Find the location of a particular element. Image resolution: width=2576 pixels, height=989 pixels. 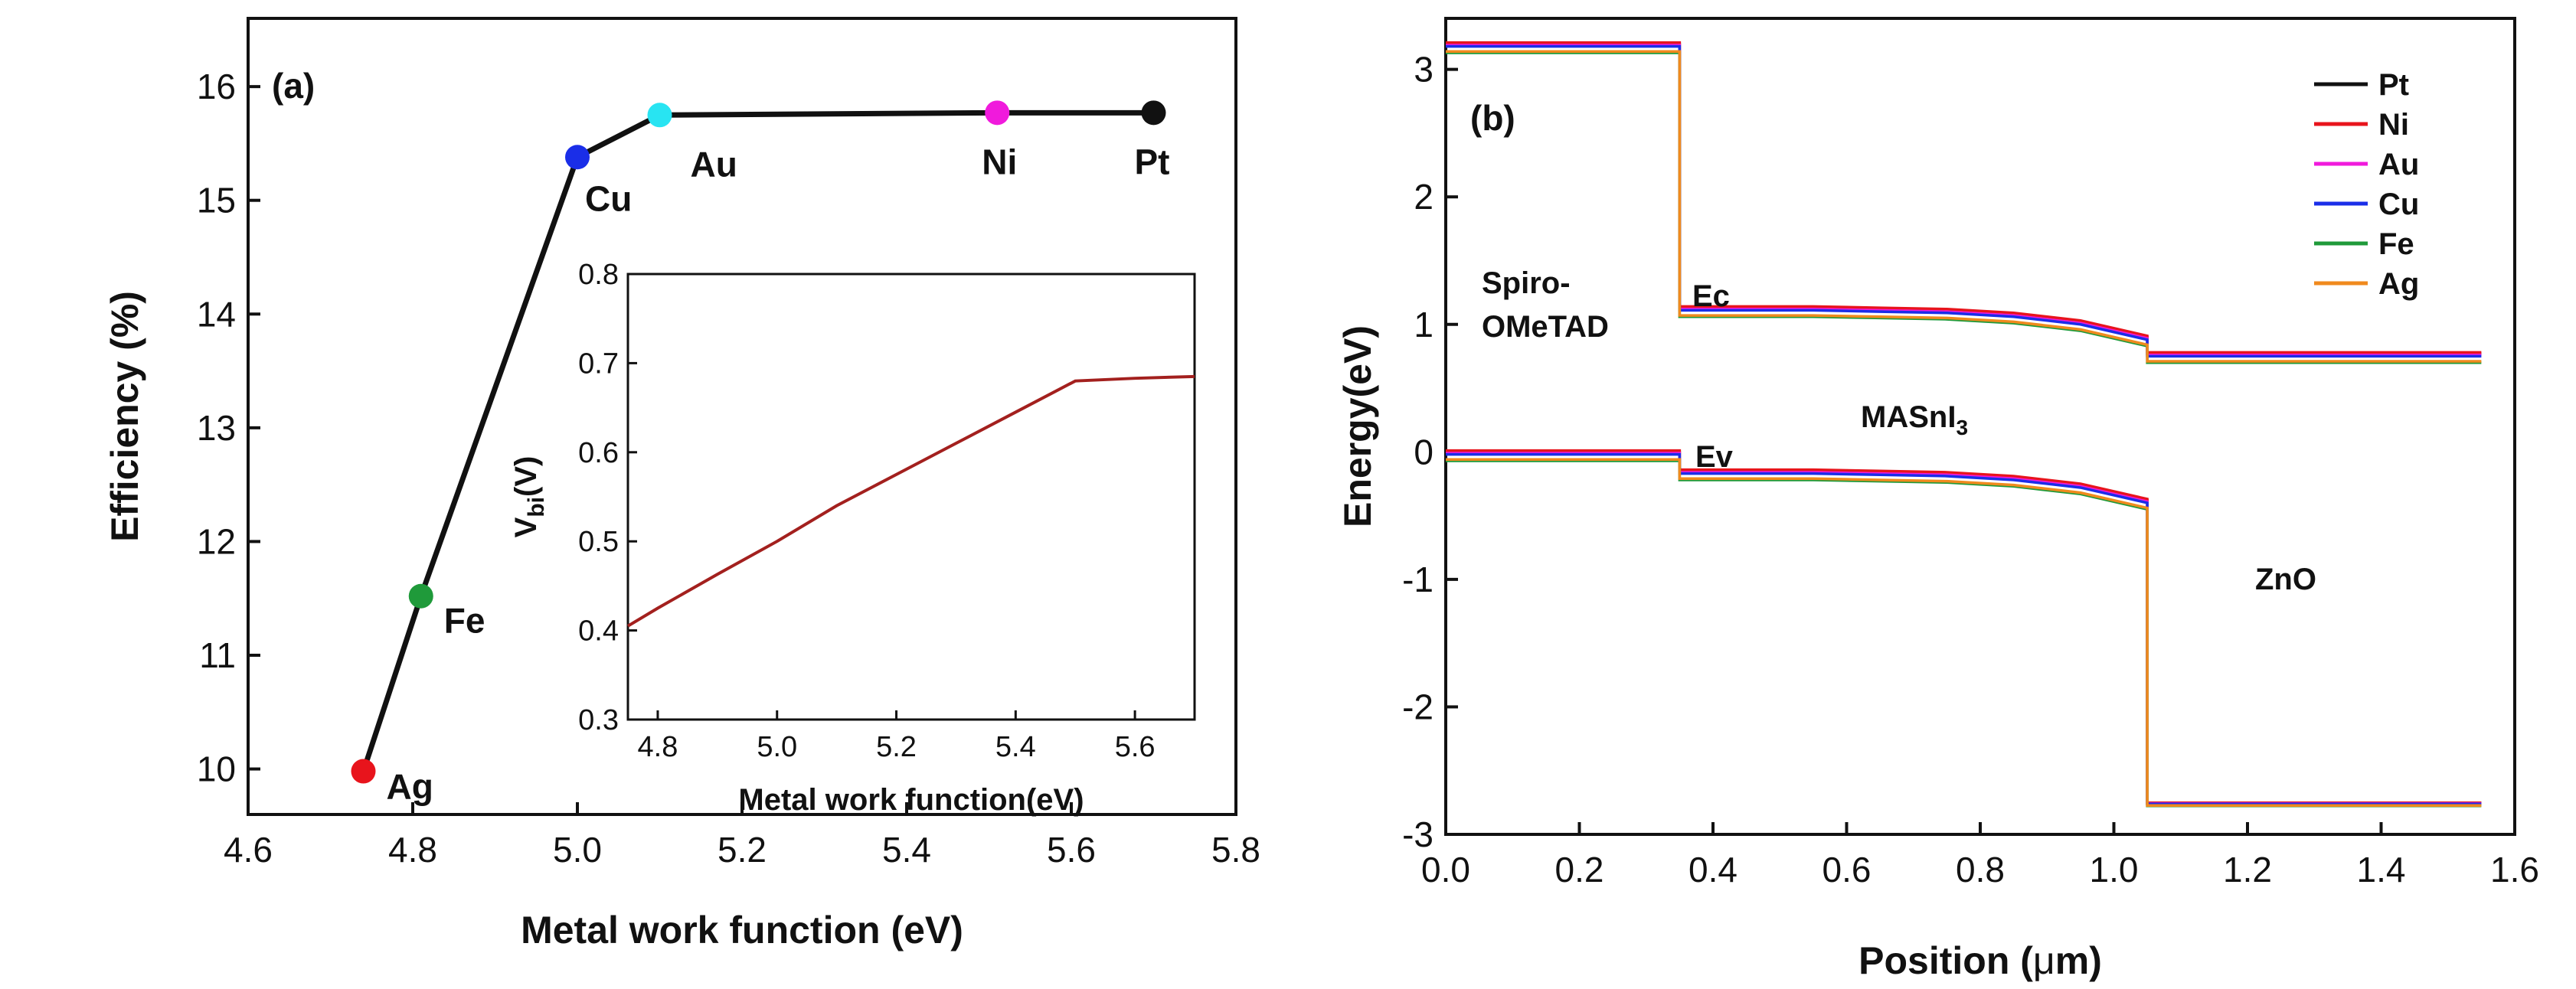

point-ag is located at coordinates (363, 771).